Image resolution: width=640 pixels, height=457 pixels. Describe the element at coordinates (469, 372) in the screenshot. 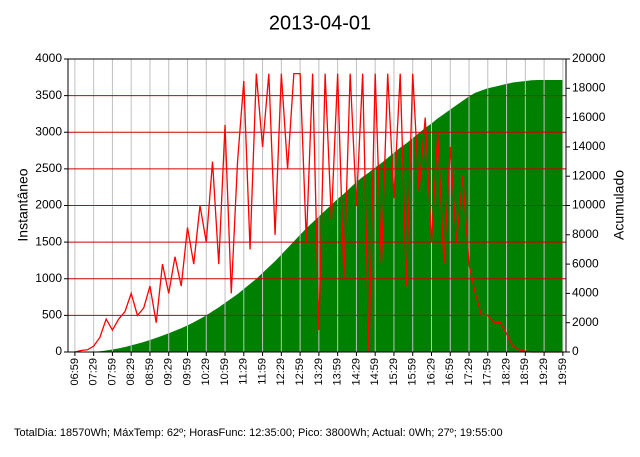

I see `x-tick-label: 17:29` at that location.